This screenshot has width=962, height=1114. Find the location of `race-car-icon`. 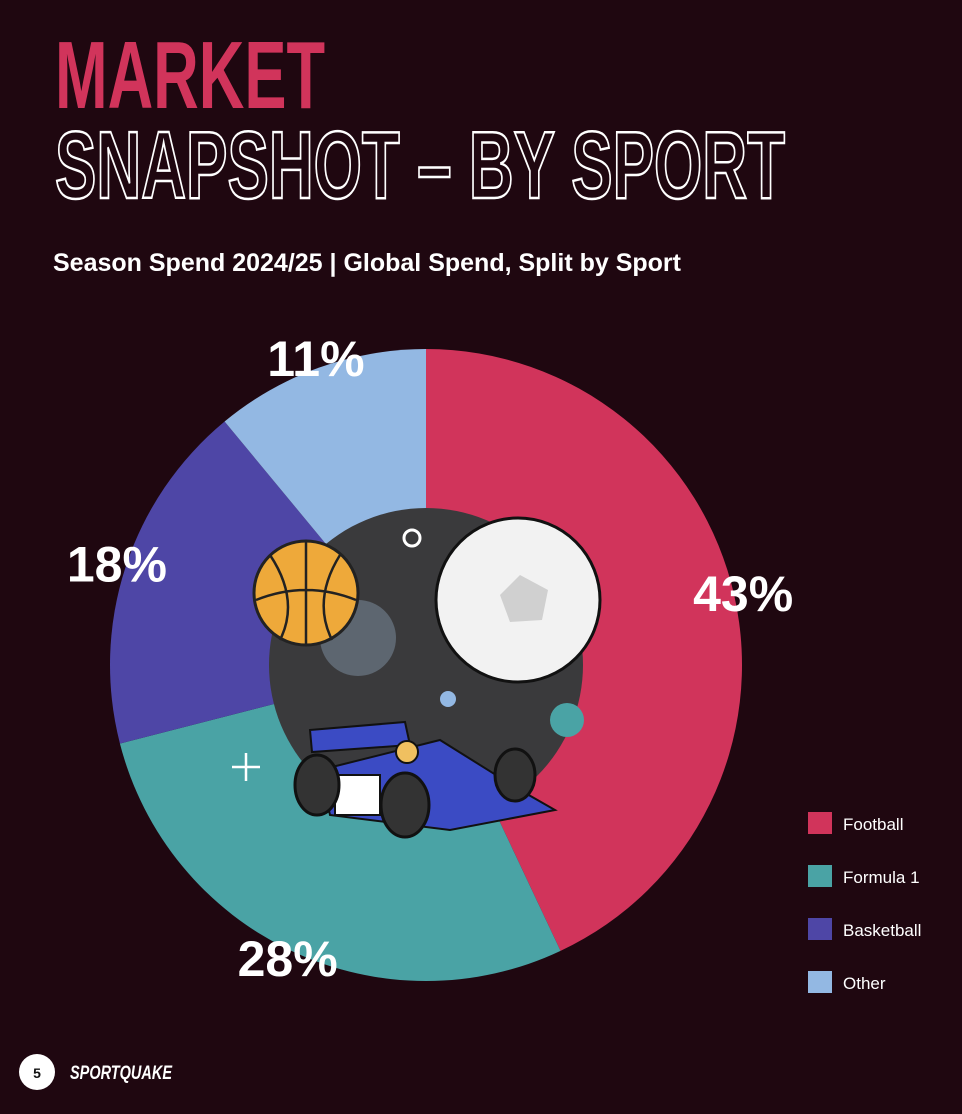

race-car-icon is located at coordinates (425, 779).